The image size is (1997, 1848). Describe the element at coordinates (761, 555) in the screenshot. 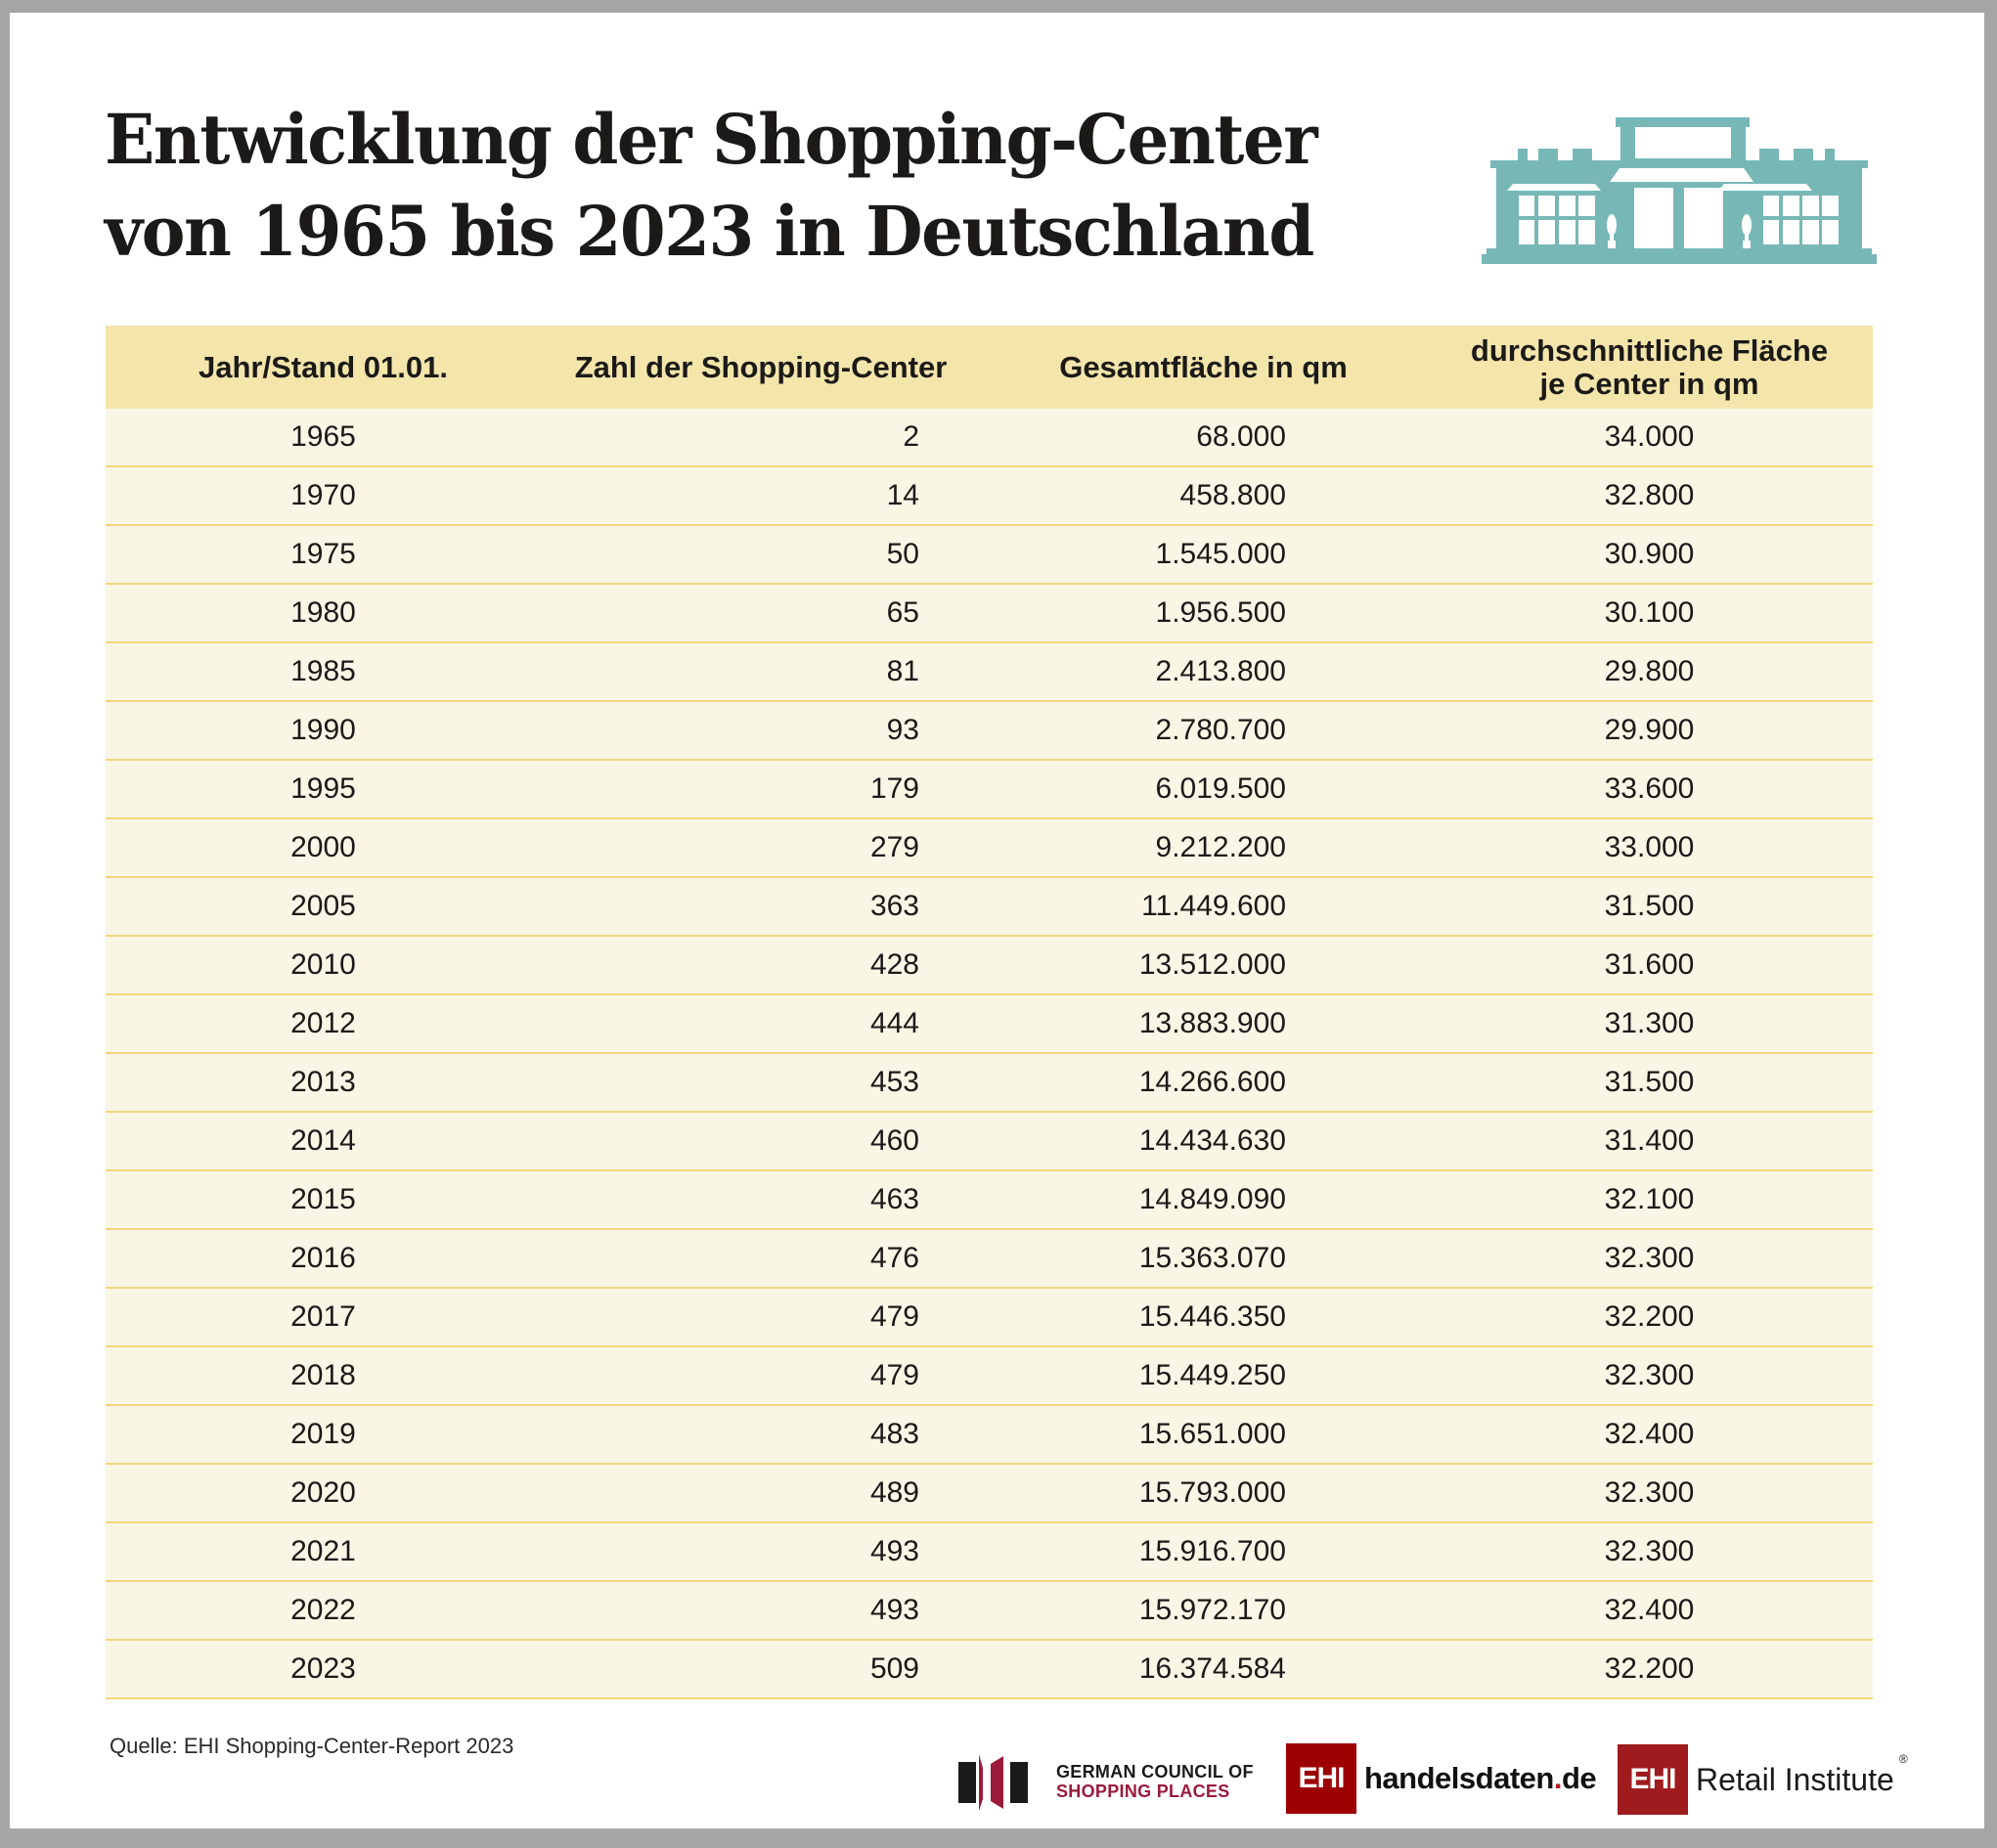

I see `cell-count: 50` at that location.